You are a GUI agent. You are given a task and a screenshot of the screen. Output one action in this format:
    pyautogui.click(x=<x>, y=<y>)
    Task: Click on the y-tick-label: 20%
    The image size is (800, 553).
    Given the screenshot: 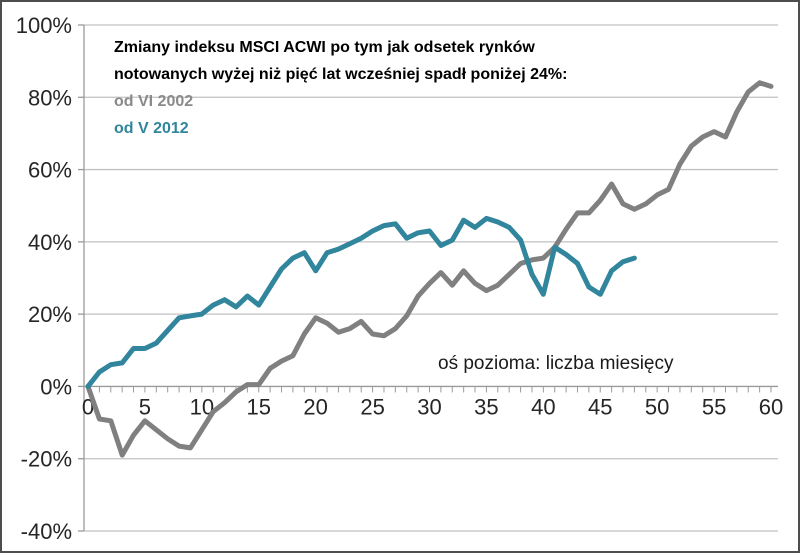 What is the action you would take?
    pyautogui.click(x=50, y=314)
    